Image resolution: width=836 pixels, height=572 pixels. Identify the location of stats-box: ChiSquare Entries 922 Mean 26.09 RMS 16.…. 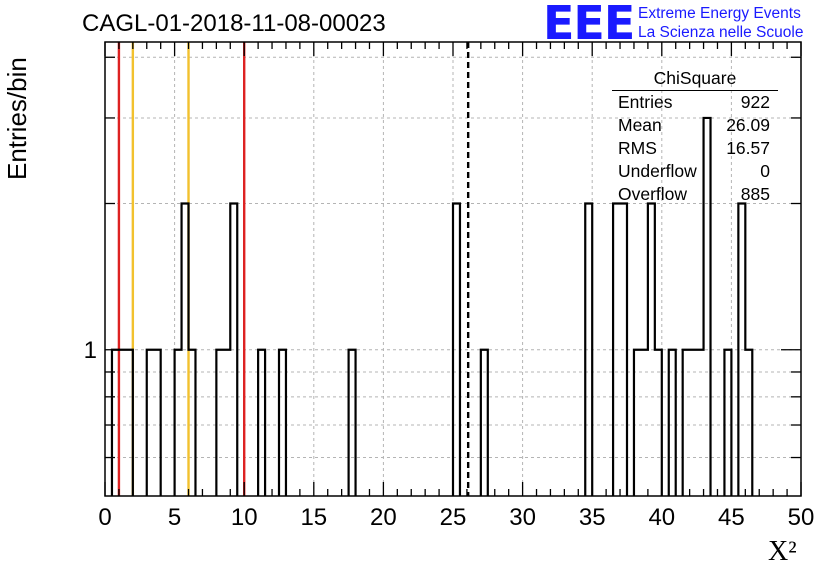
(695, 138).